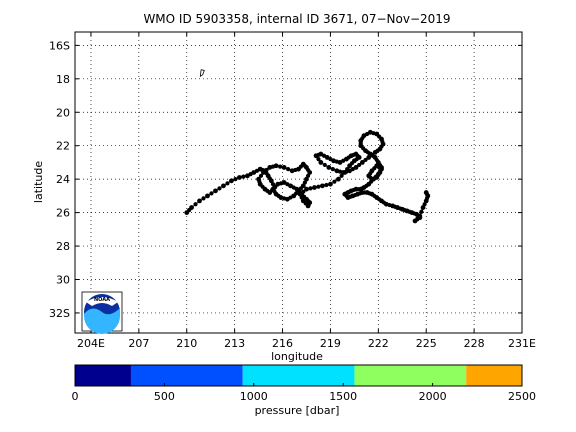  Describe the element at coordinates (202, 73) in the screenshot. I see `island-outline` at that location.